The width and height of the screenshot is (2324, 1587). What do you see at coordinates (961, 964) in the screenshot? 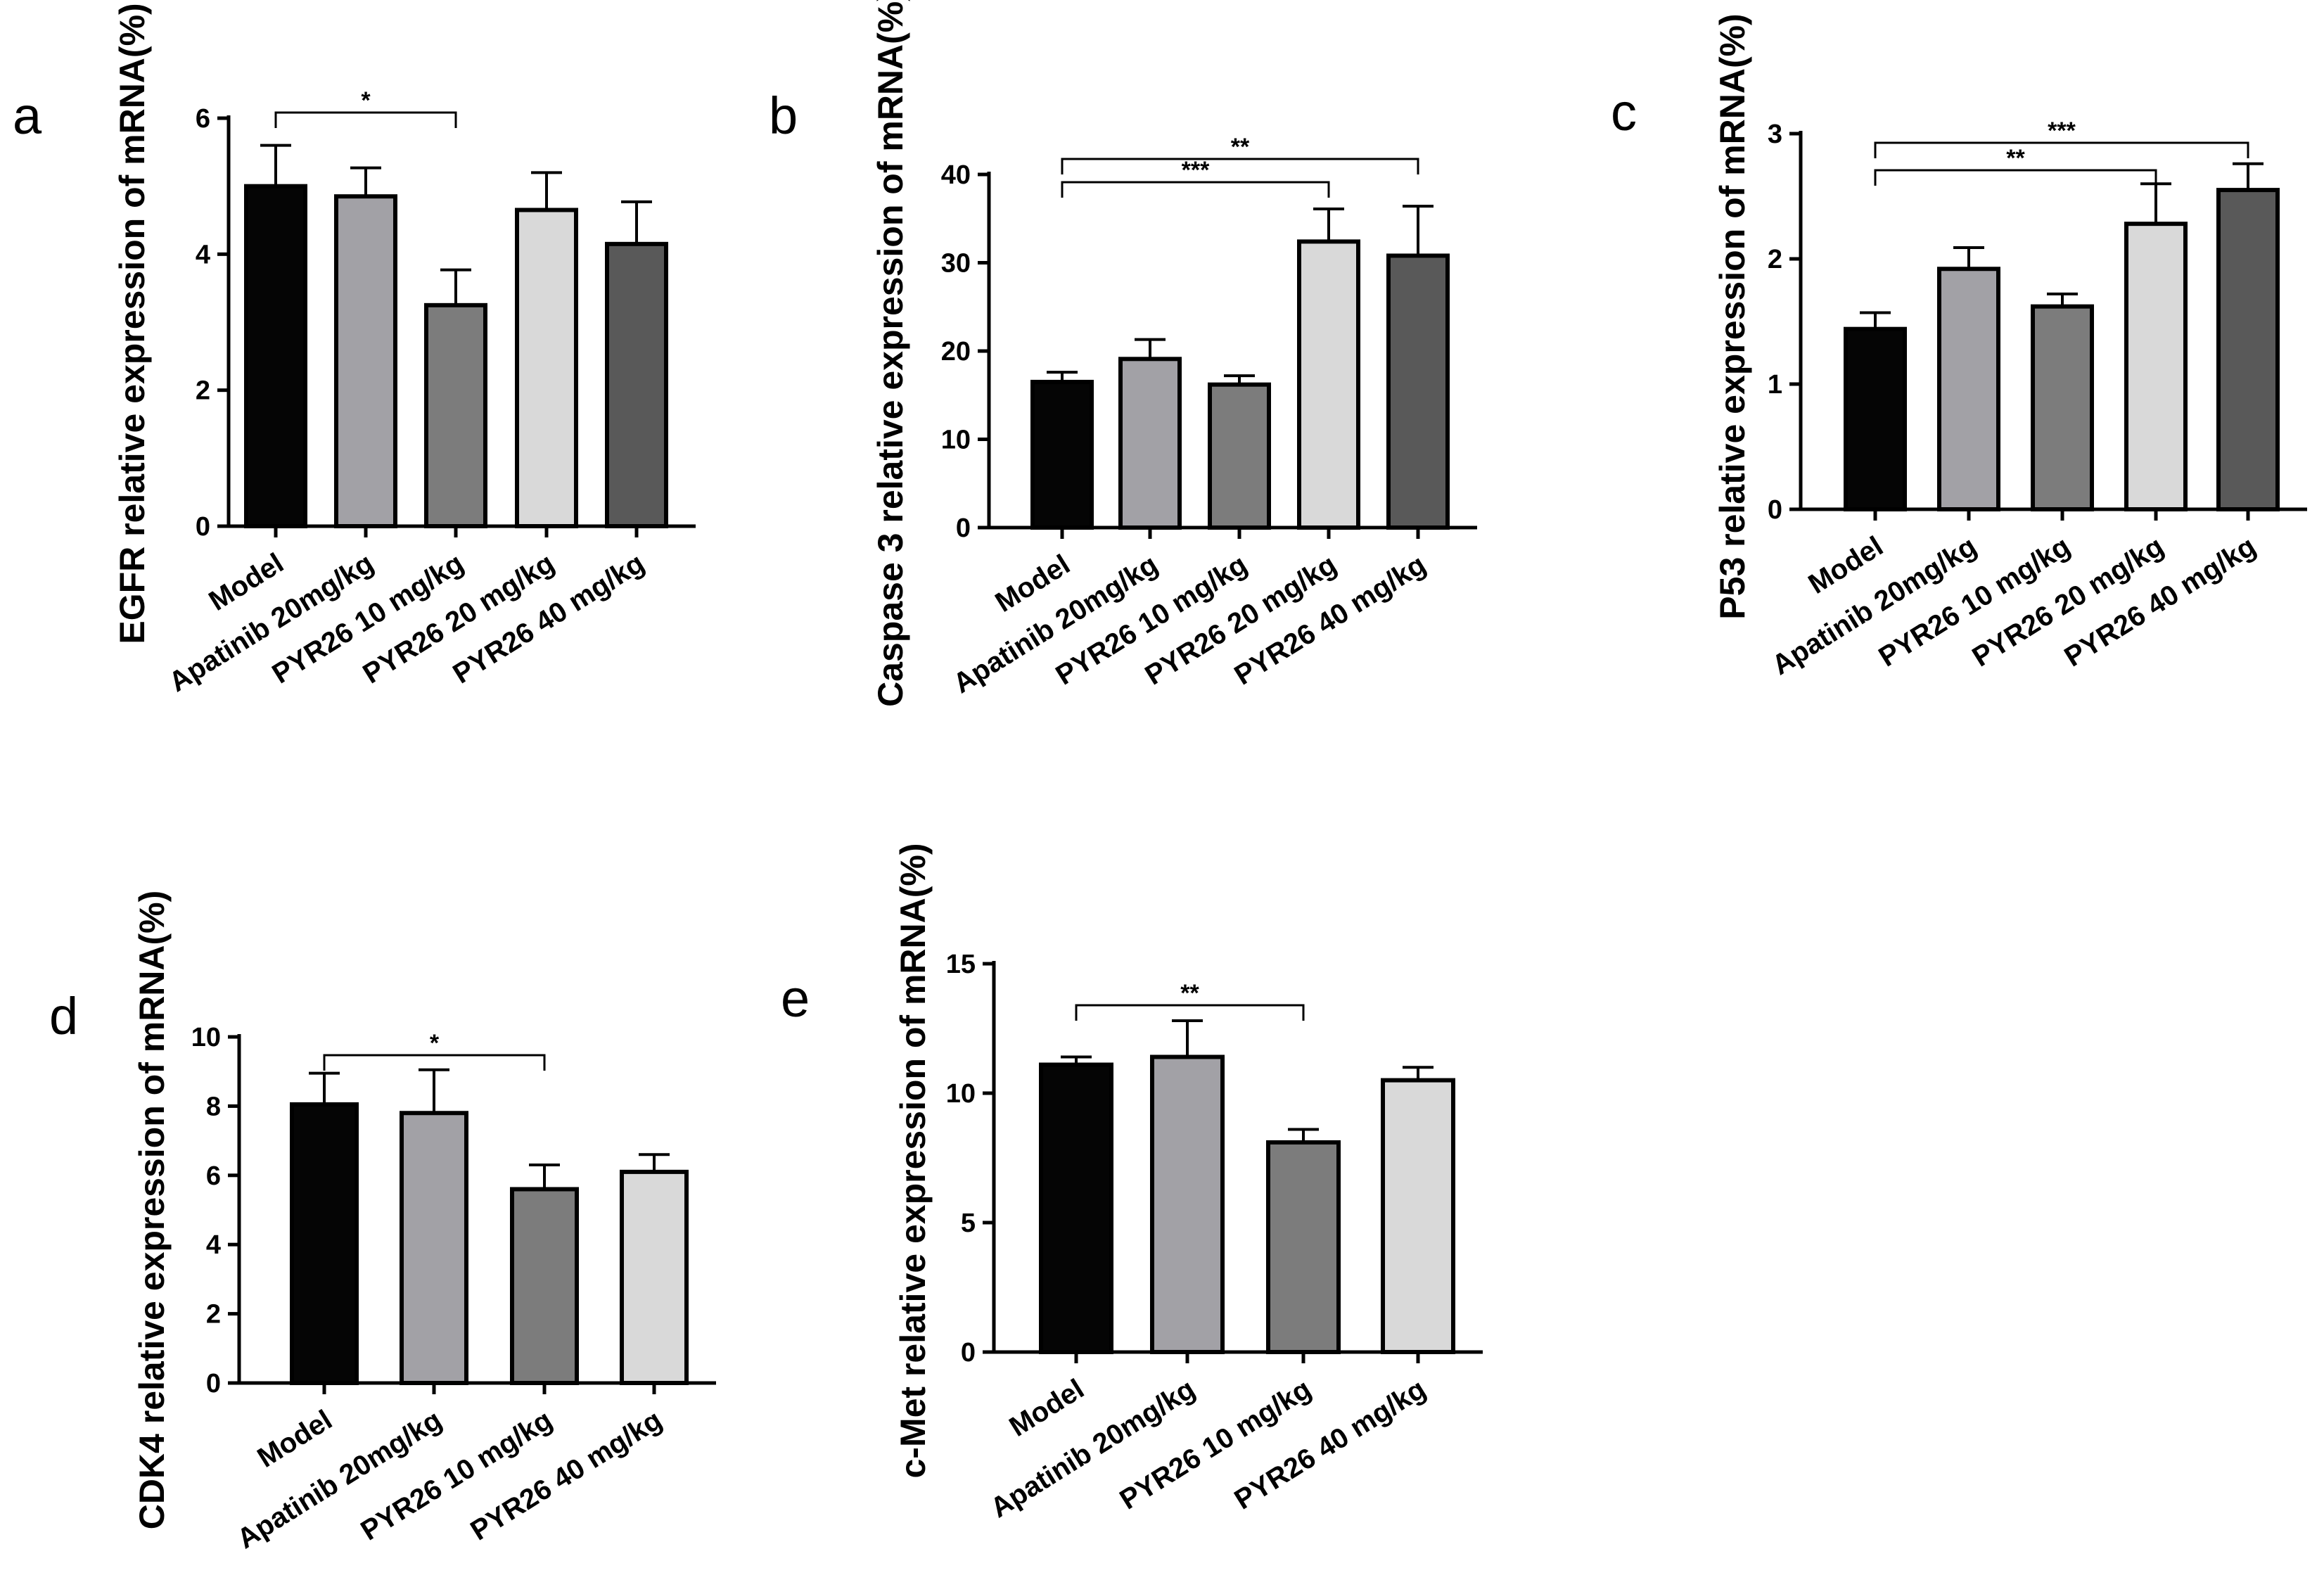
I see `y-tick-label: 15` at bounding box center [961, 964].